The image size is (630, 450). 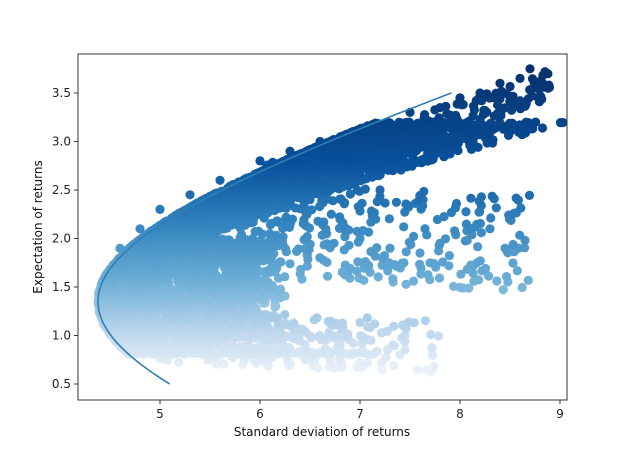 I want to click on y-axis: 0.5 1.0 1.5 2.0 2.5 3.0 3.5, so click(x=65, y=238).